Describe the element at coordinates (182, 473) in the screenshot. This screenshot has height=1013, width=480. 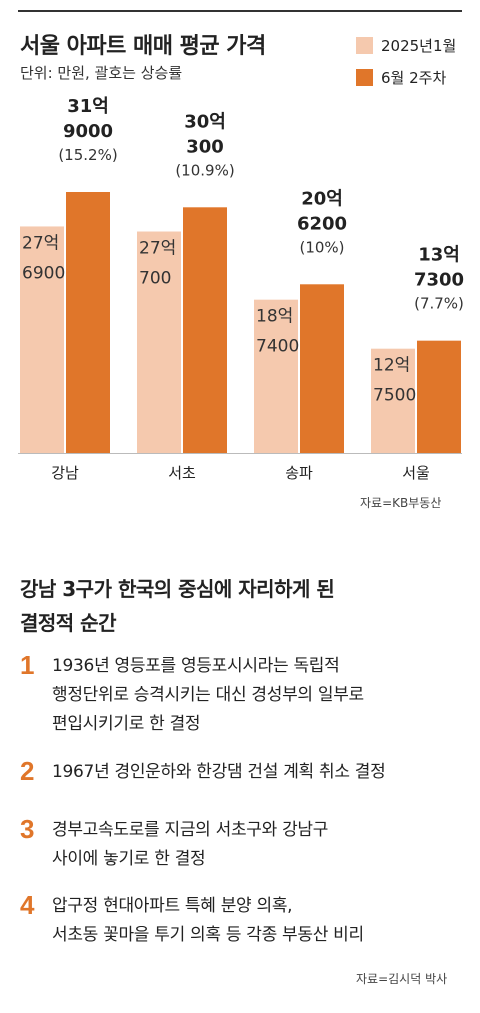
I see `category-label: 서초` at that location.